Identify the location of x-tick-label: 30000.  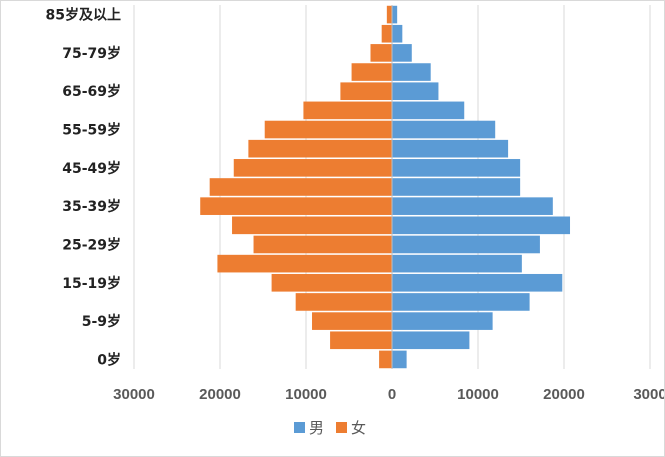
(134, 394).